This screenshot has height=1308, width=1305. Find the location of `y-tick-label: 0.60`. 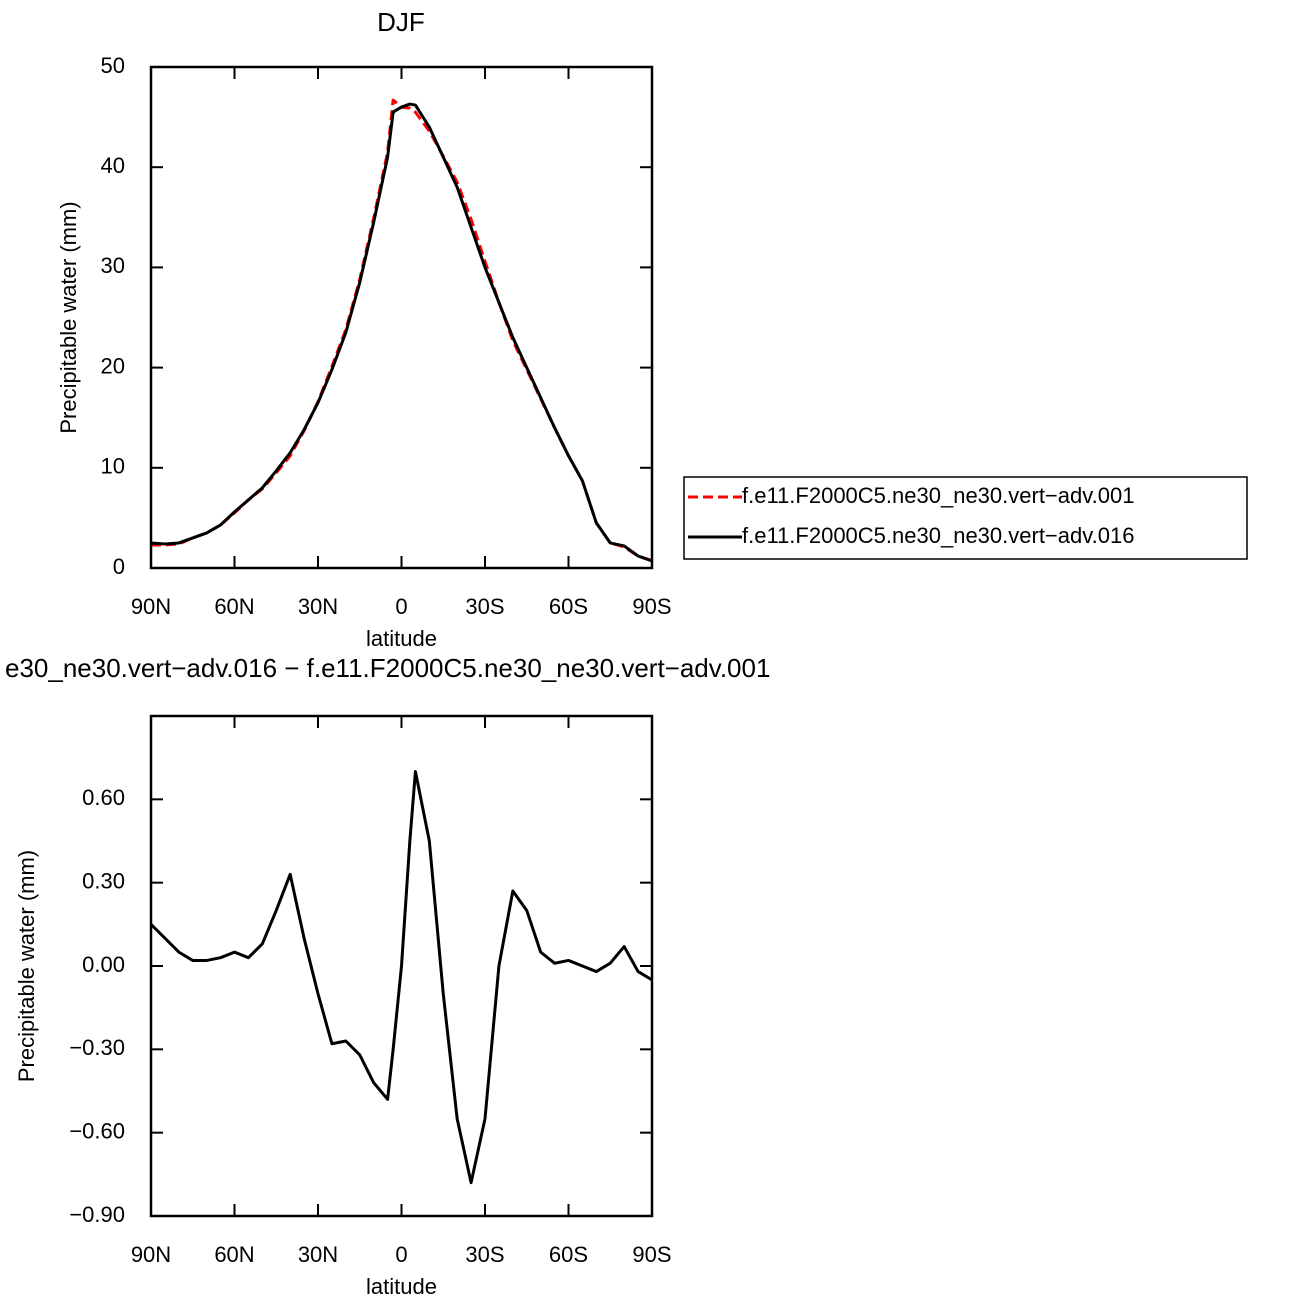

y-tick-label: 0.60 is located at coordinates (103, 797).